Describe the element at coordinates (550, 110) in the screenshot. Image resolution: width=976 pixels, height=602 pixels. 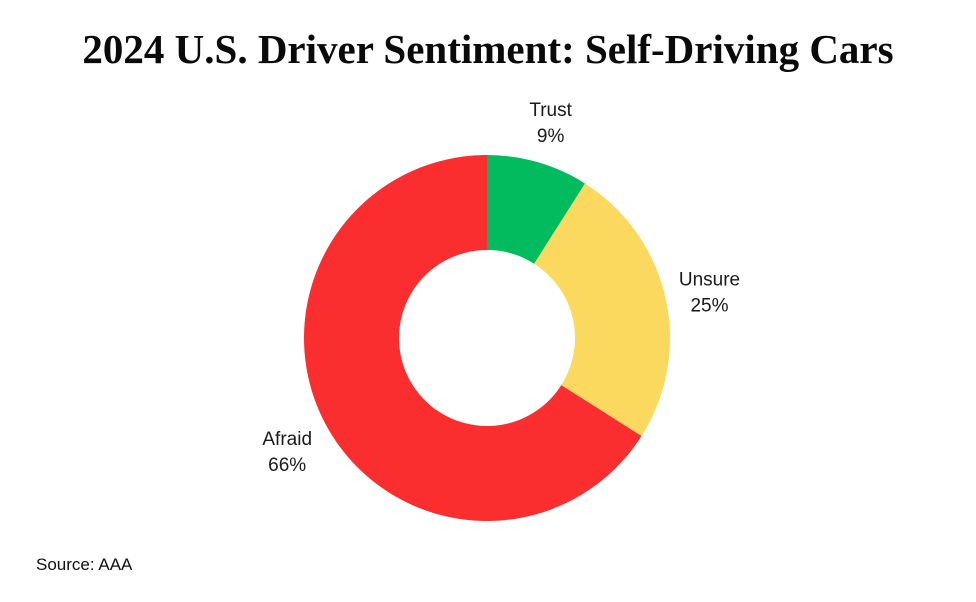
I see `slice-label-trust-name: Trust` at that location.